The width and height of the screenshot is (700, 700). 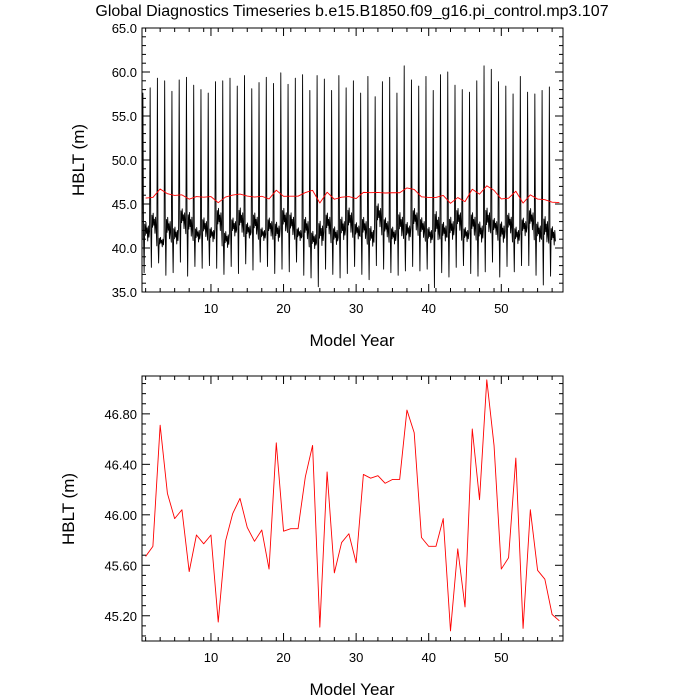 What do you see at coordinates (120, 515) in the screenshot?
I see `y-tick-label: 46.00` at bounding box center [120, 515].